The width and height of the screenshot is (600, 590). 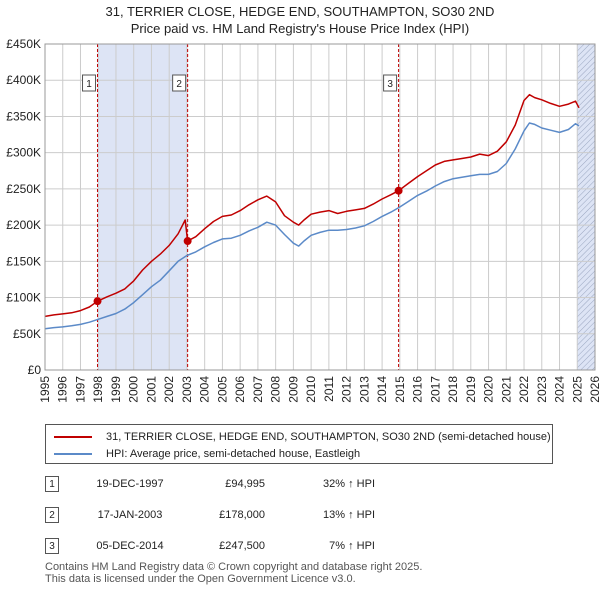 I want to click on transaction-price: £247,500, so click(x=242, y=546).